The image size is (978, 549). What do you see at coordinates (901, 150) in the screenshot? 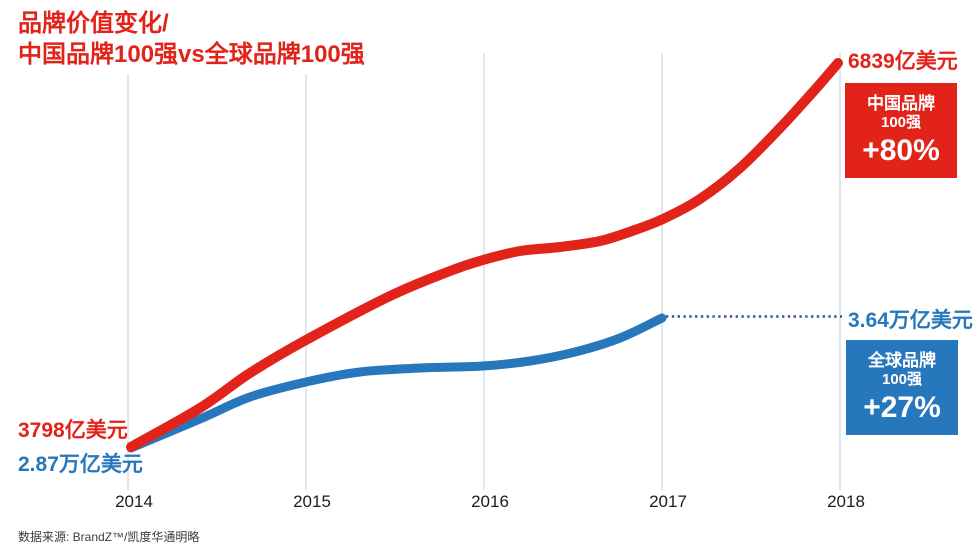
I see `china-badge-percent: +80%` at bounding box center [901, 150].